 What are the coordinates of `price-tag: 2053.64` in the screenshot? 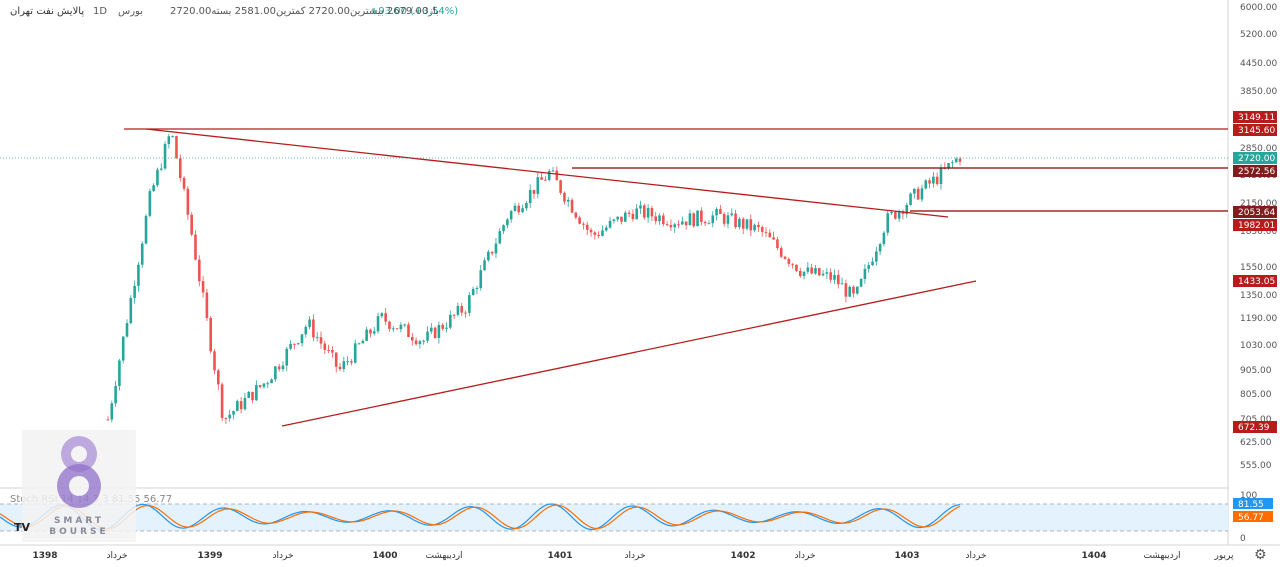 It's located at (1256, 213).